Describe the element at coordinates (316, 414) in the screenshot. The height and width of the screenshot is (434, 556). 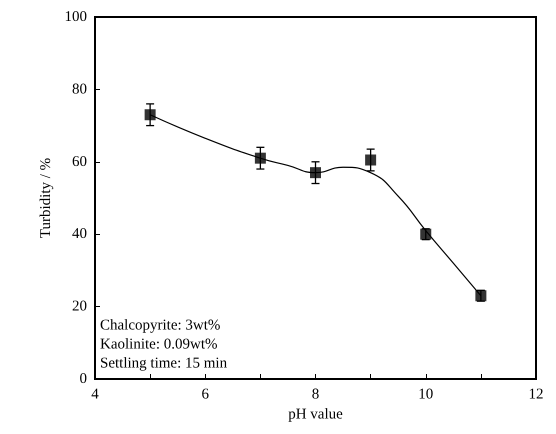
I see `x-axis-title: pH value` at that location.